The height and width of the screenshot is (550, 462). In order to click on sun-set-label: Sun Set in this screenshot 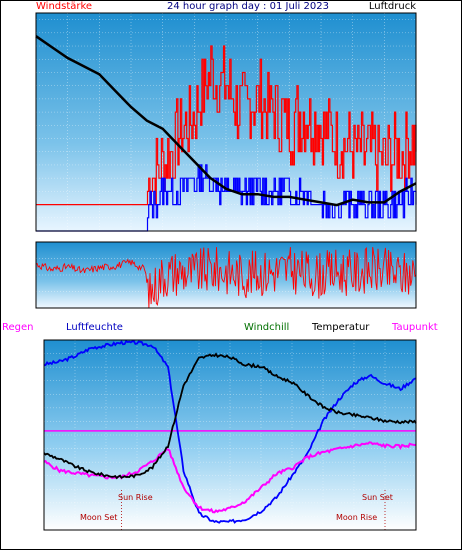, I will do `click(377, 497)`.